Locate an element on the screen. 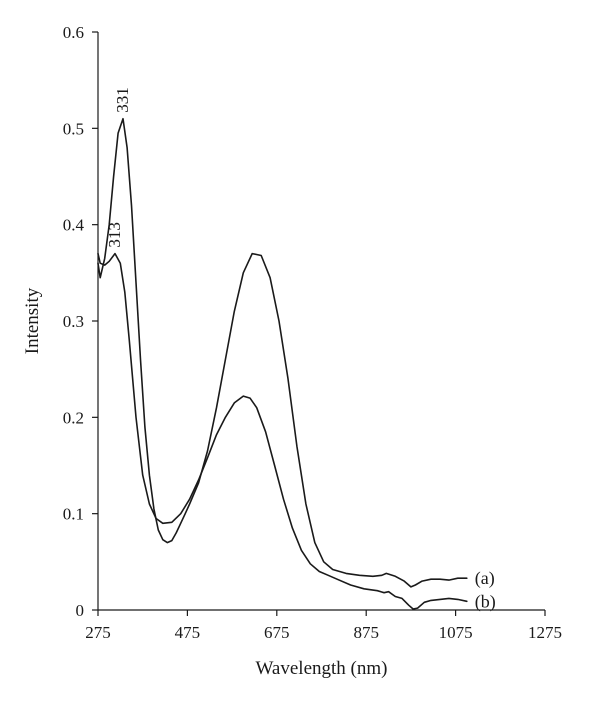 This screenshot has width=600, height=711. x-tick-label: 1075 is located at coordinates (456, 632).